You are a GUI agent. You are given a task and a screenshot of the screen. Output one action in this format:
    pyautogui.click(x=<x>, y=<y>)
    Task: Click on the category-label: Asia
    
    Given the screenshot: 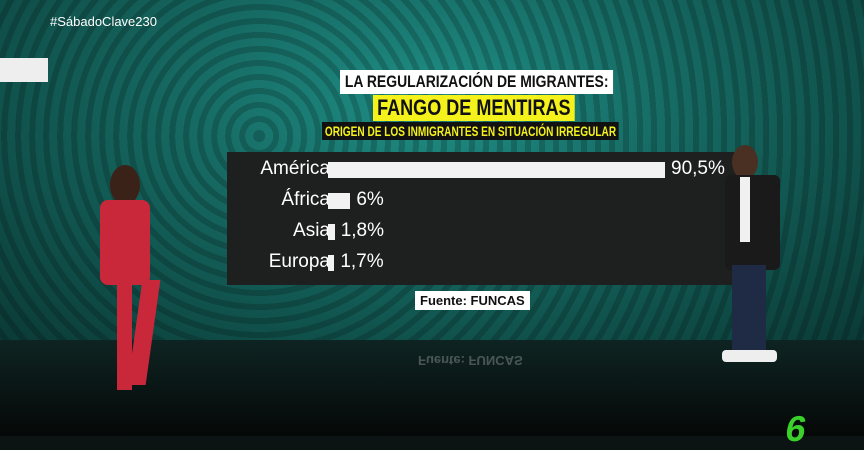 What is the action you would take?
    pyautogui.click(x=311, y=230)
    